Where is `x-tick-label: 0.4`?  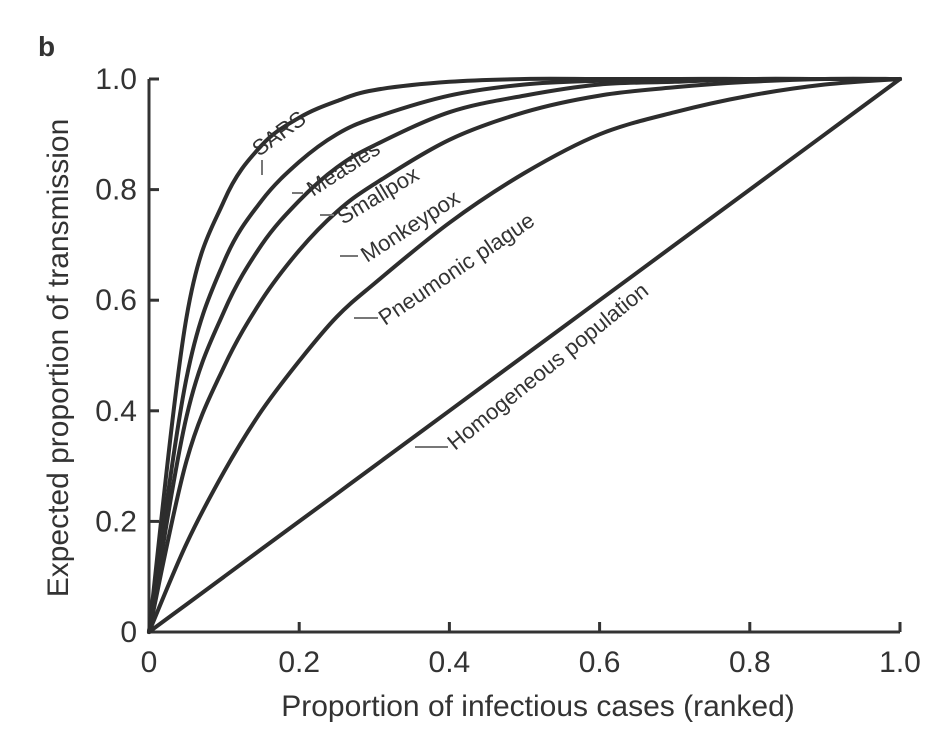 x-tick-label: 0.4 is located at coordinates (450, 662).